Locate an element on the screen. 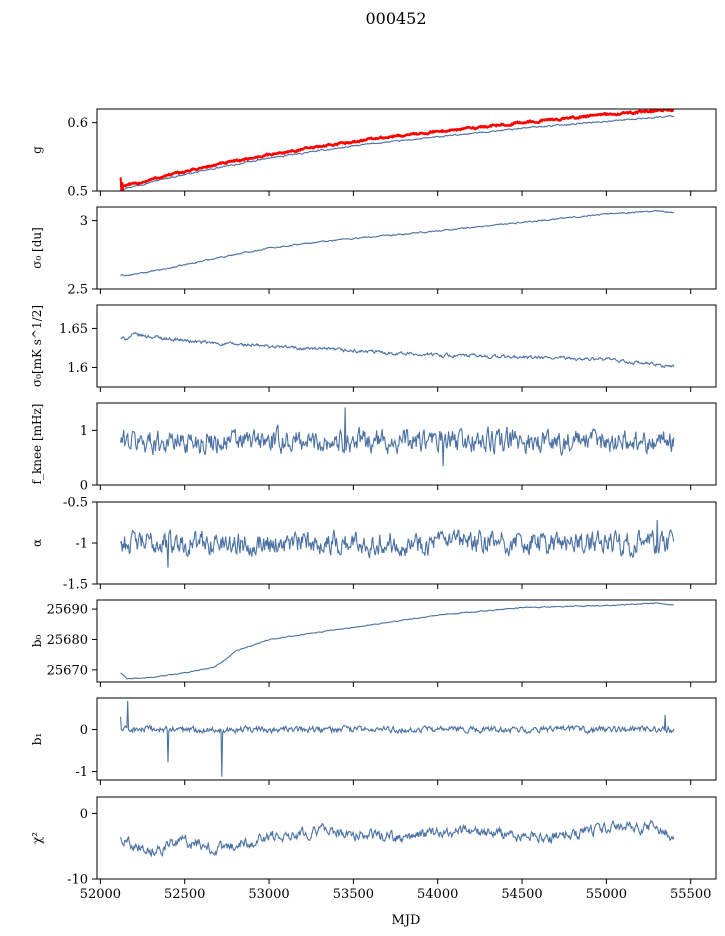 The height and width of the screenshot is (936, 725). y-axis-label-fknee: f_knee [mHz] is located at coordinates (37, 444).